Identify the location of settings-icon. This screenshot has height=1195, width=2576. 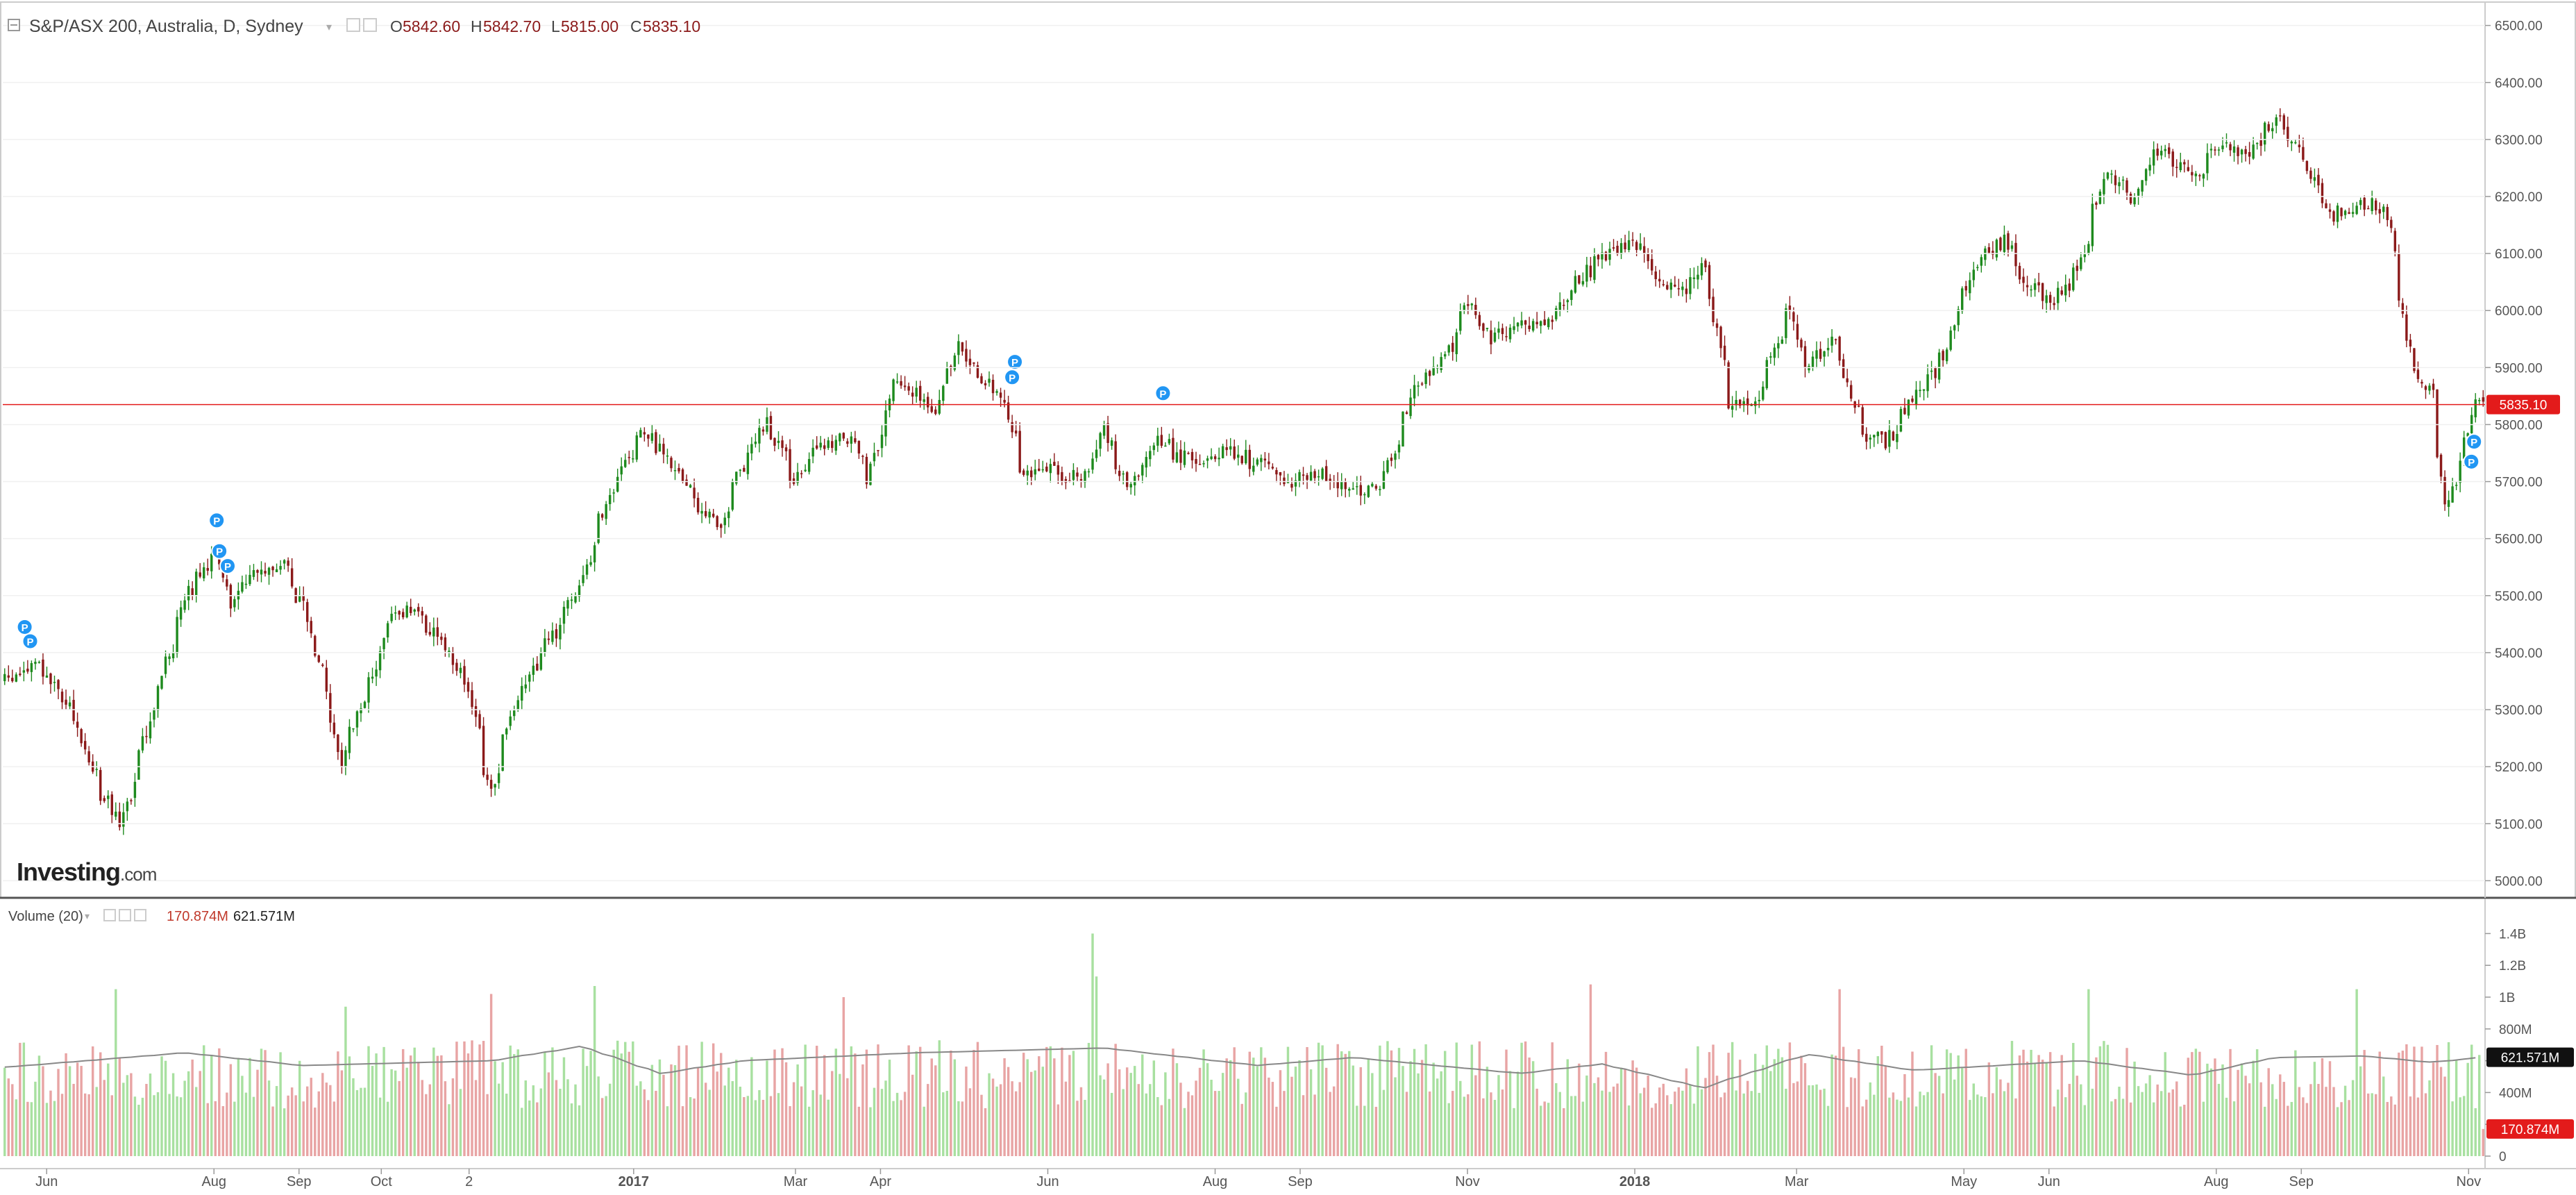
(353, 25).